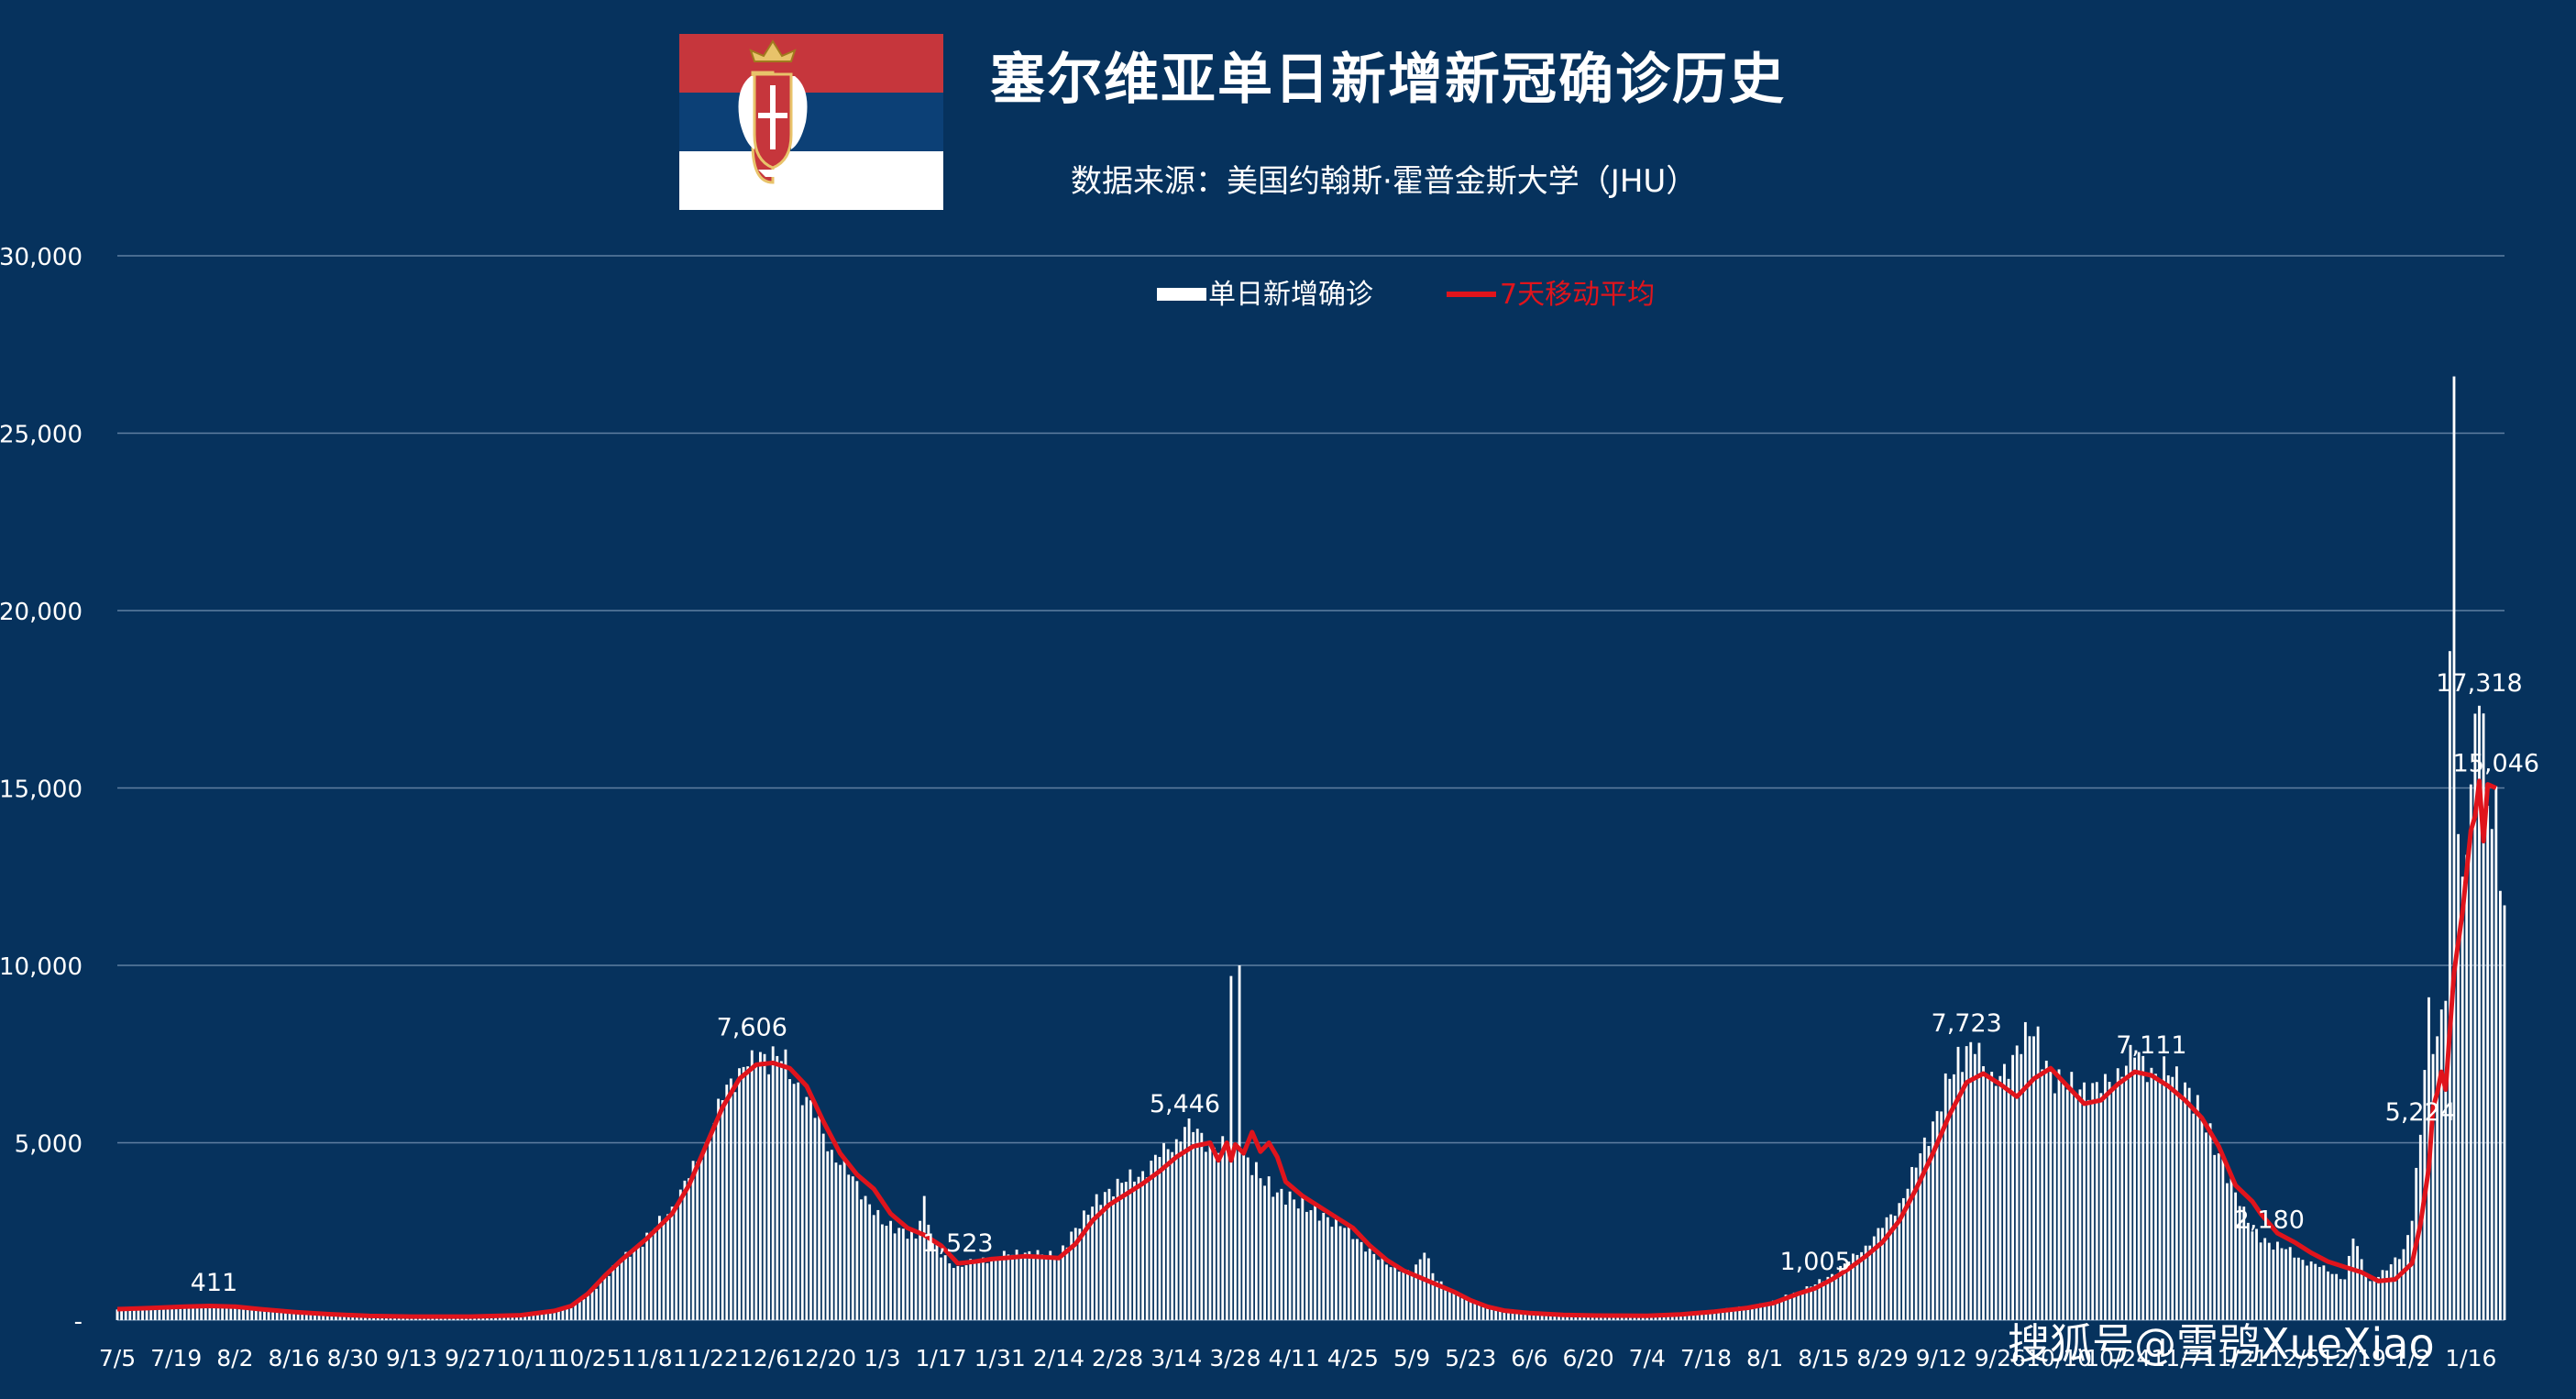 This screenshot has width=2576, height=1399. Describe the element at coordinates (176, 1358) in the screenshot. I see `x-tick-label: 7/19` at that location.